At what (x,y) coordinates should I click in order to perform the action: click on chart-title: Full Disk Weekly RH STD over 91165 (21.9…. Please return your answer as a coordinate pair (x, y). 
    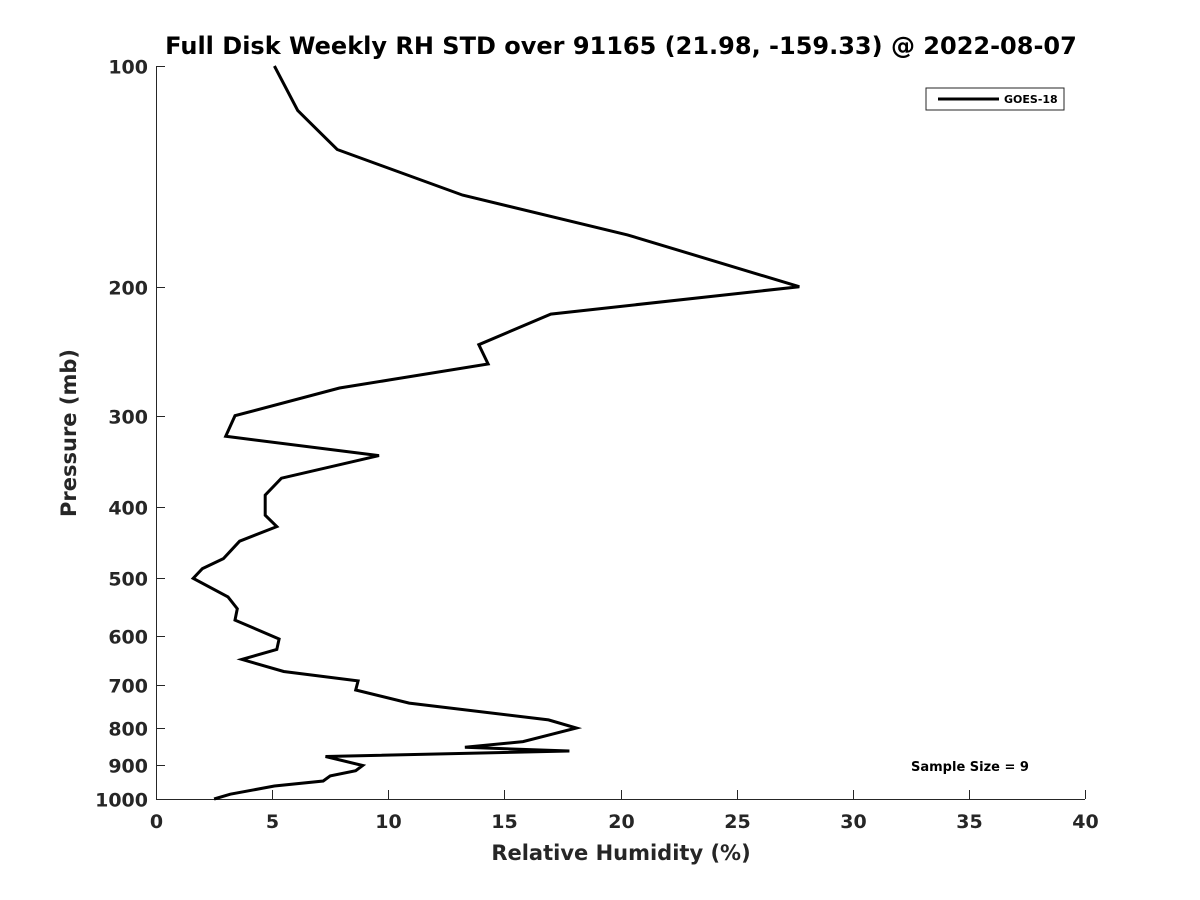
    Looking at the image, I should click on (621, 46).